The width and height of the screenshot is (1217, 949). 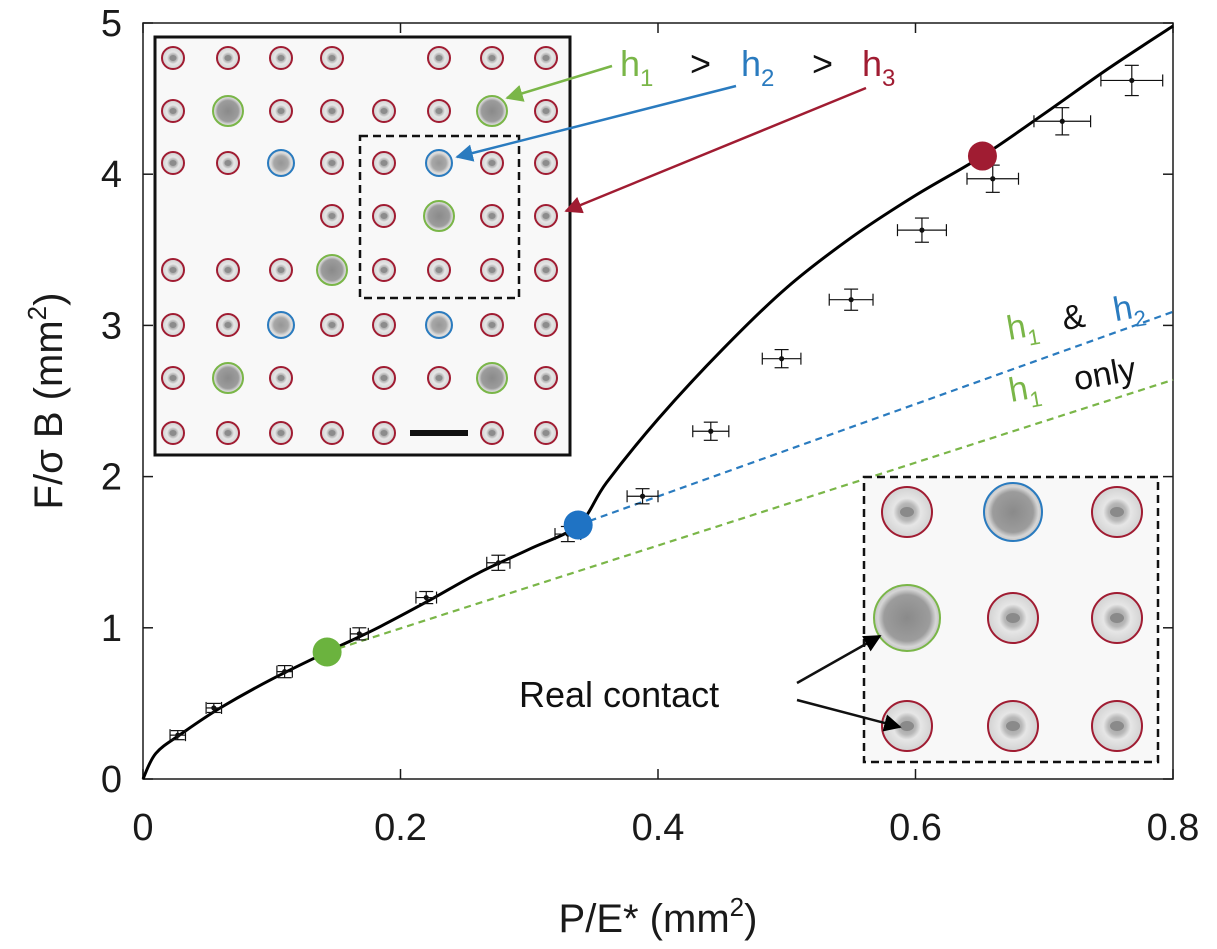 I want to click on real-contact-arrow-upper, so click(x=839, y=659).